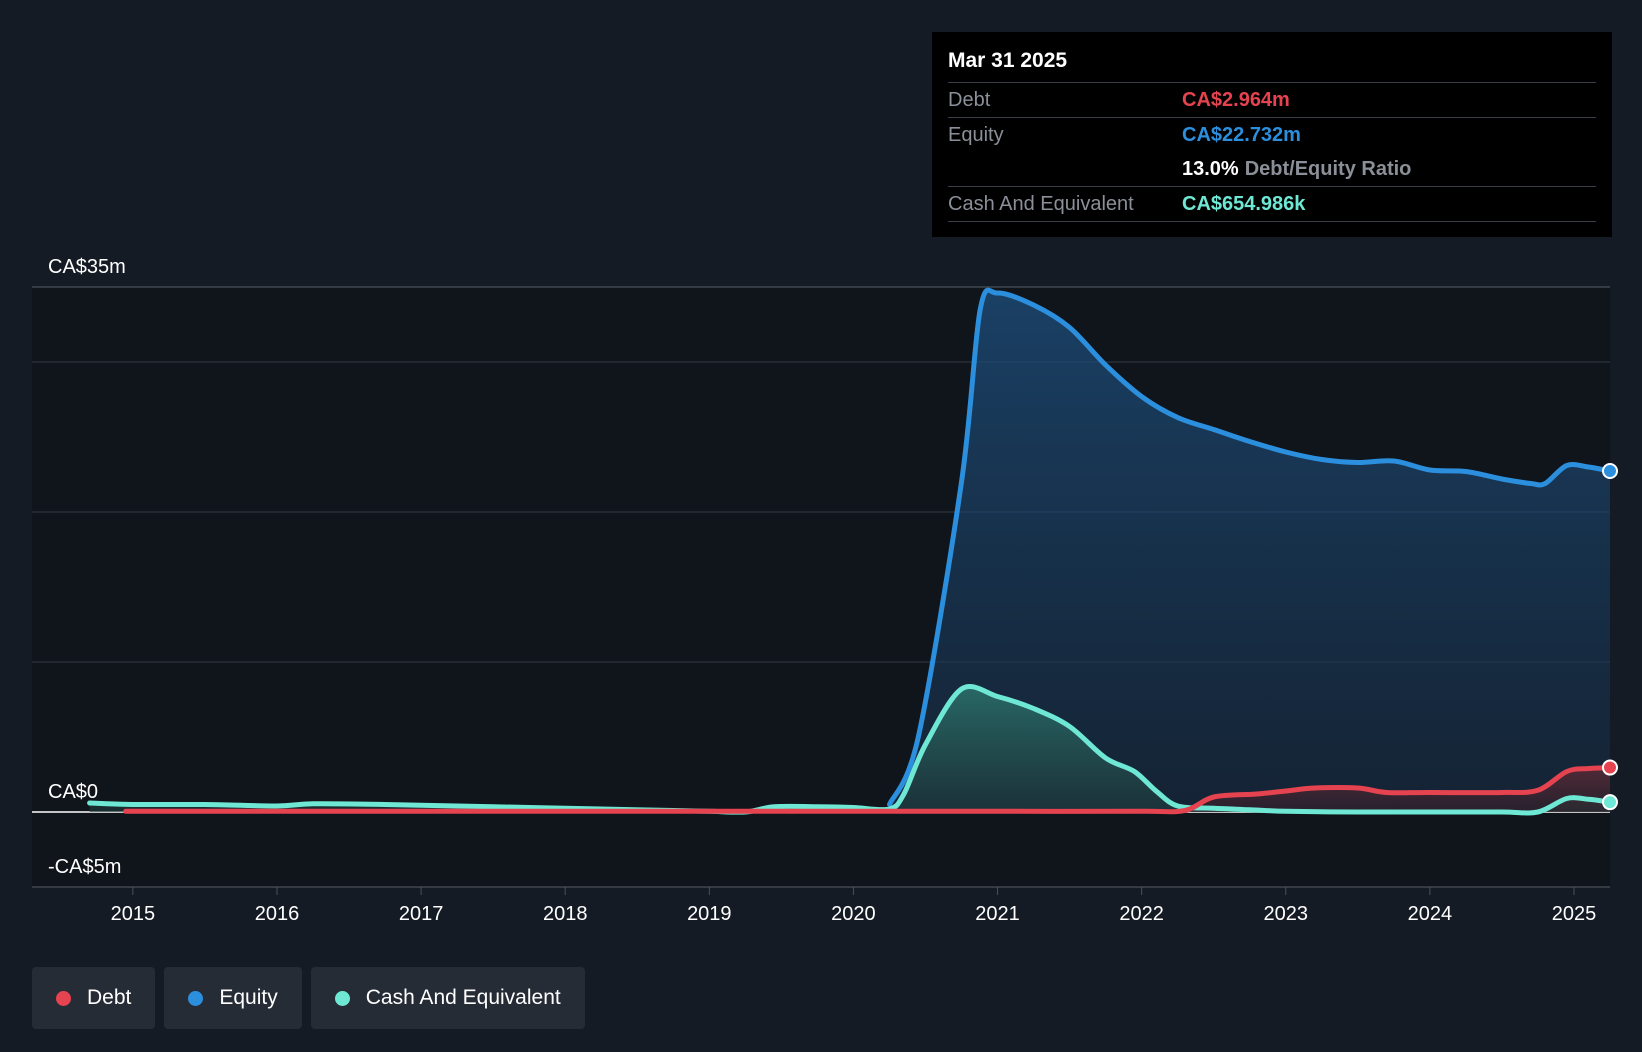 The image size is (1642, 1052). Describe the element at coordinates (133, 914) in the screenshot. I see `x-tick-label: 2015` at that location.